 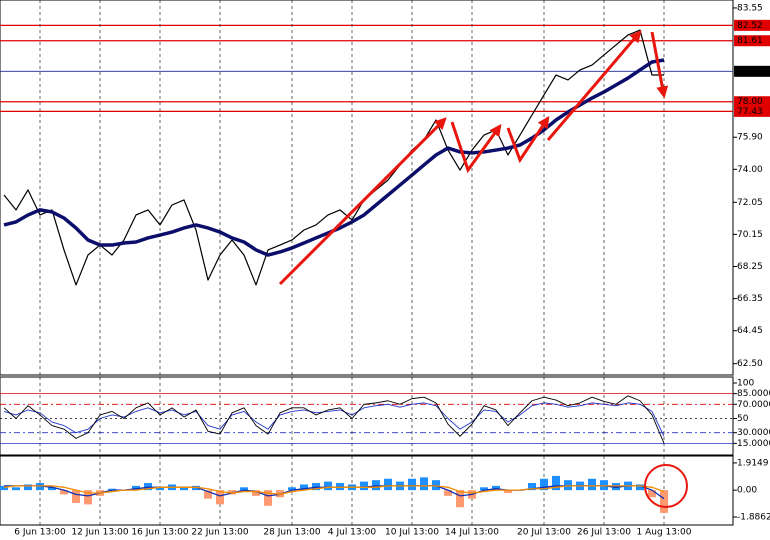 I want to click on x-tick-label: 16 Jun 13:00, so click(x=159, y=533).